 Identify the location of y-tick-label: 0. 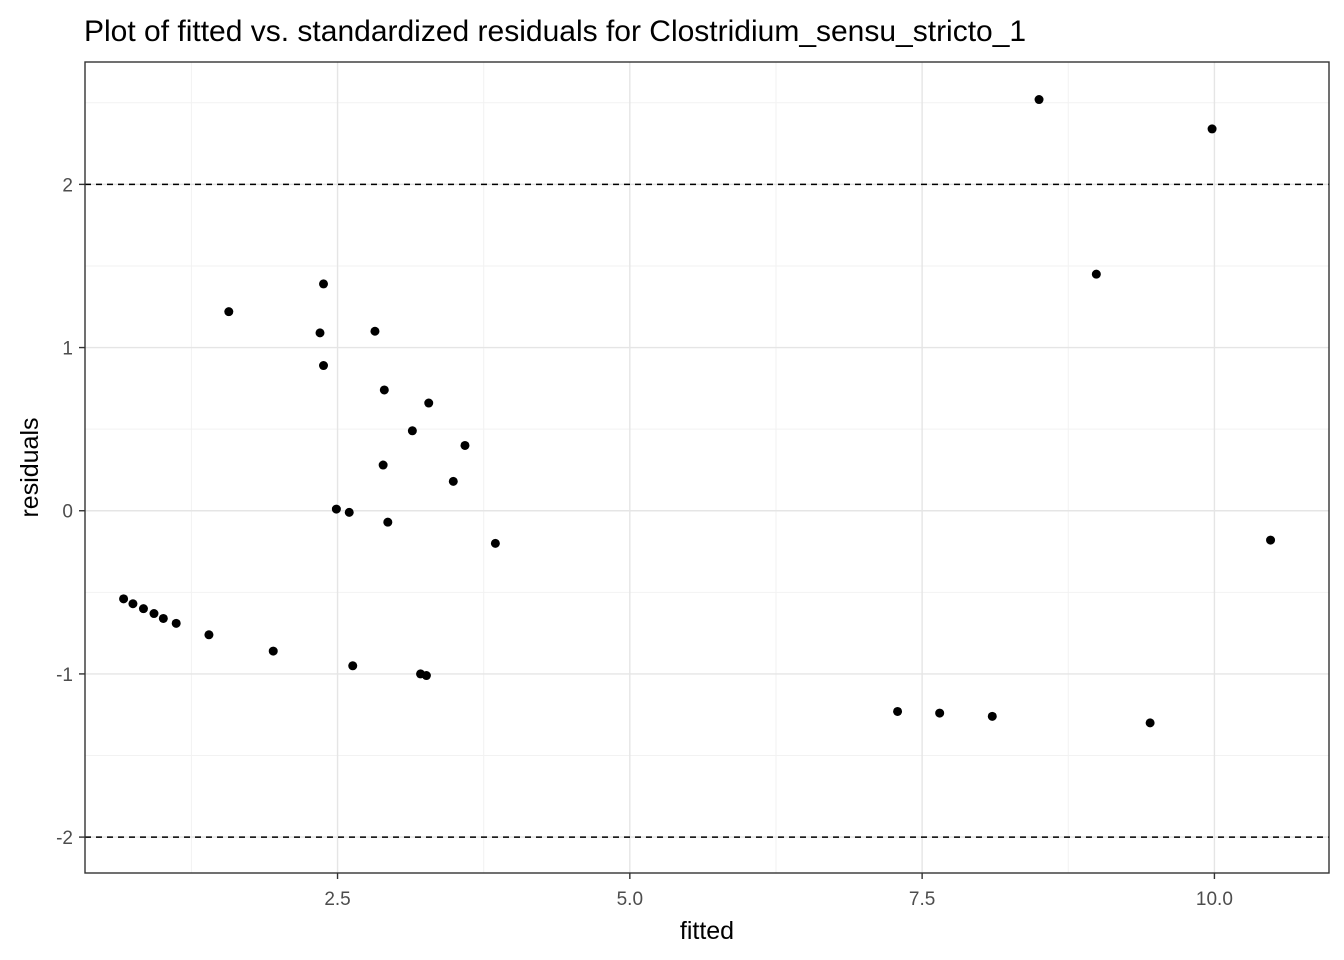
(67, 512).